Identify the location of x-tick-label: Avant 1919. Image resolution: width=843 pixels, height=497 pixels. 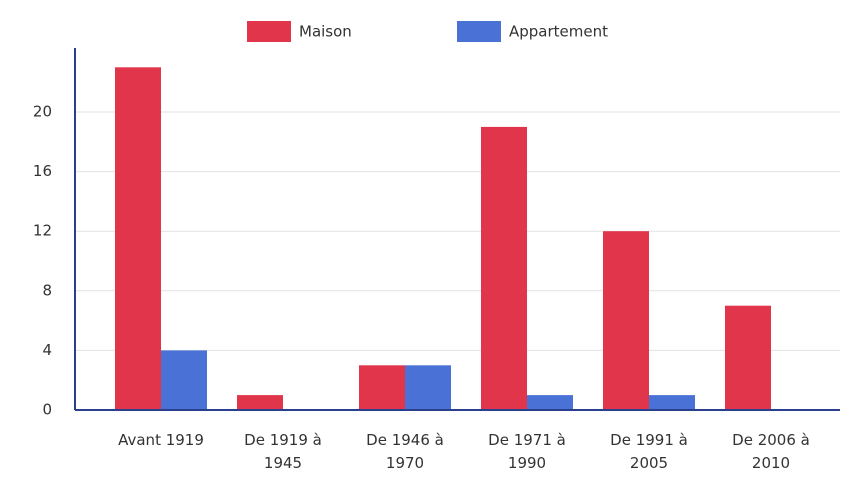
(161, 440).